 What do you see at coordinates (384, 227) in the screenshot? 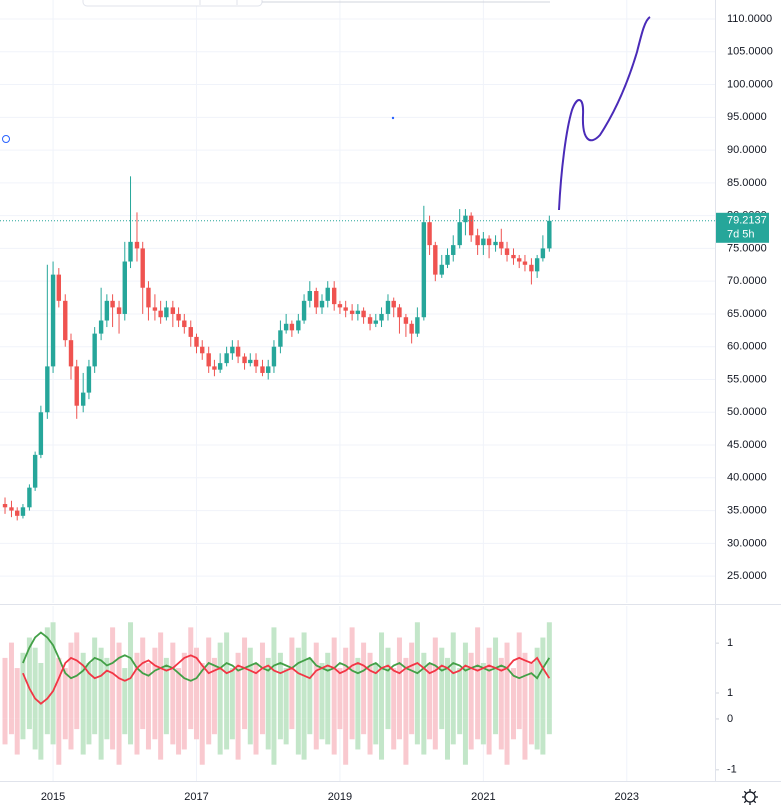
I see `price-label-layer: 79.2137 7d 5h` at bounding box center [384, 227].